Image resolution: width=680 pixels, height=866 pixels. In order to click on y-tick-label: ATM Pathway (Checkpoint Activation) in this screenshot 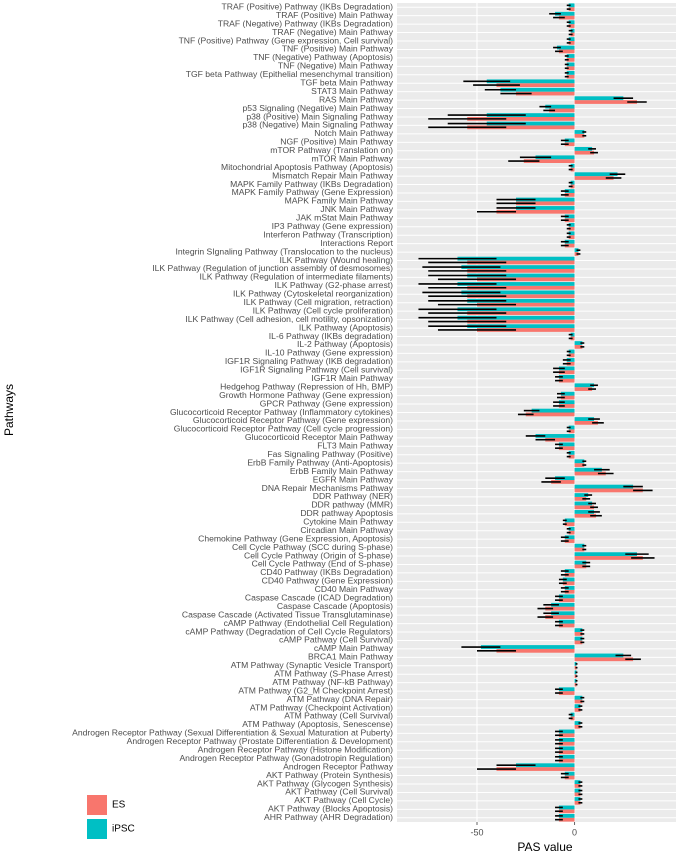, I will do `click(321, 707)`.